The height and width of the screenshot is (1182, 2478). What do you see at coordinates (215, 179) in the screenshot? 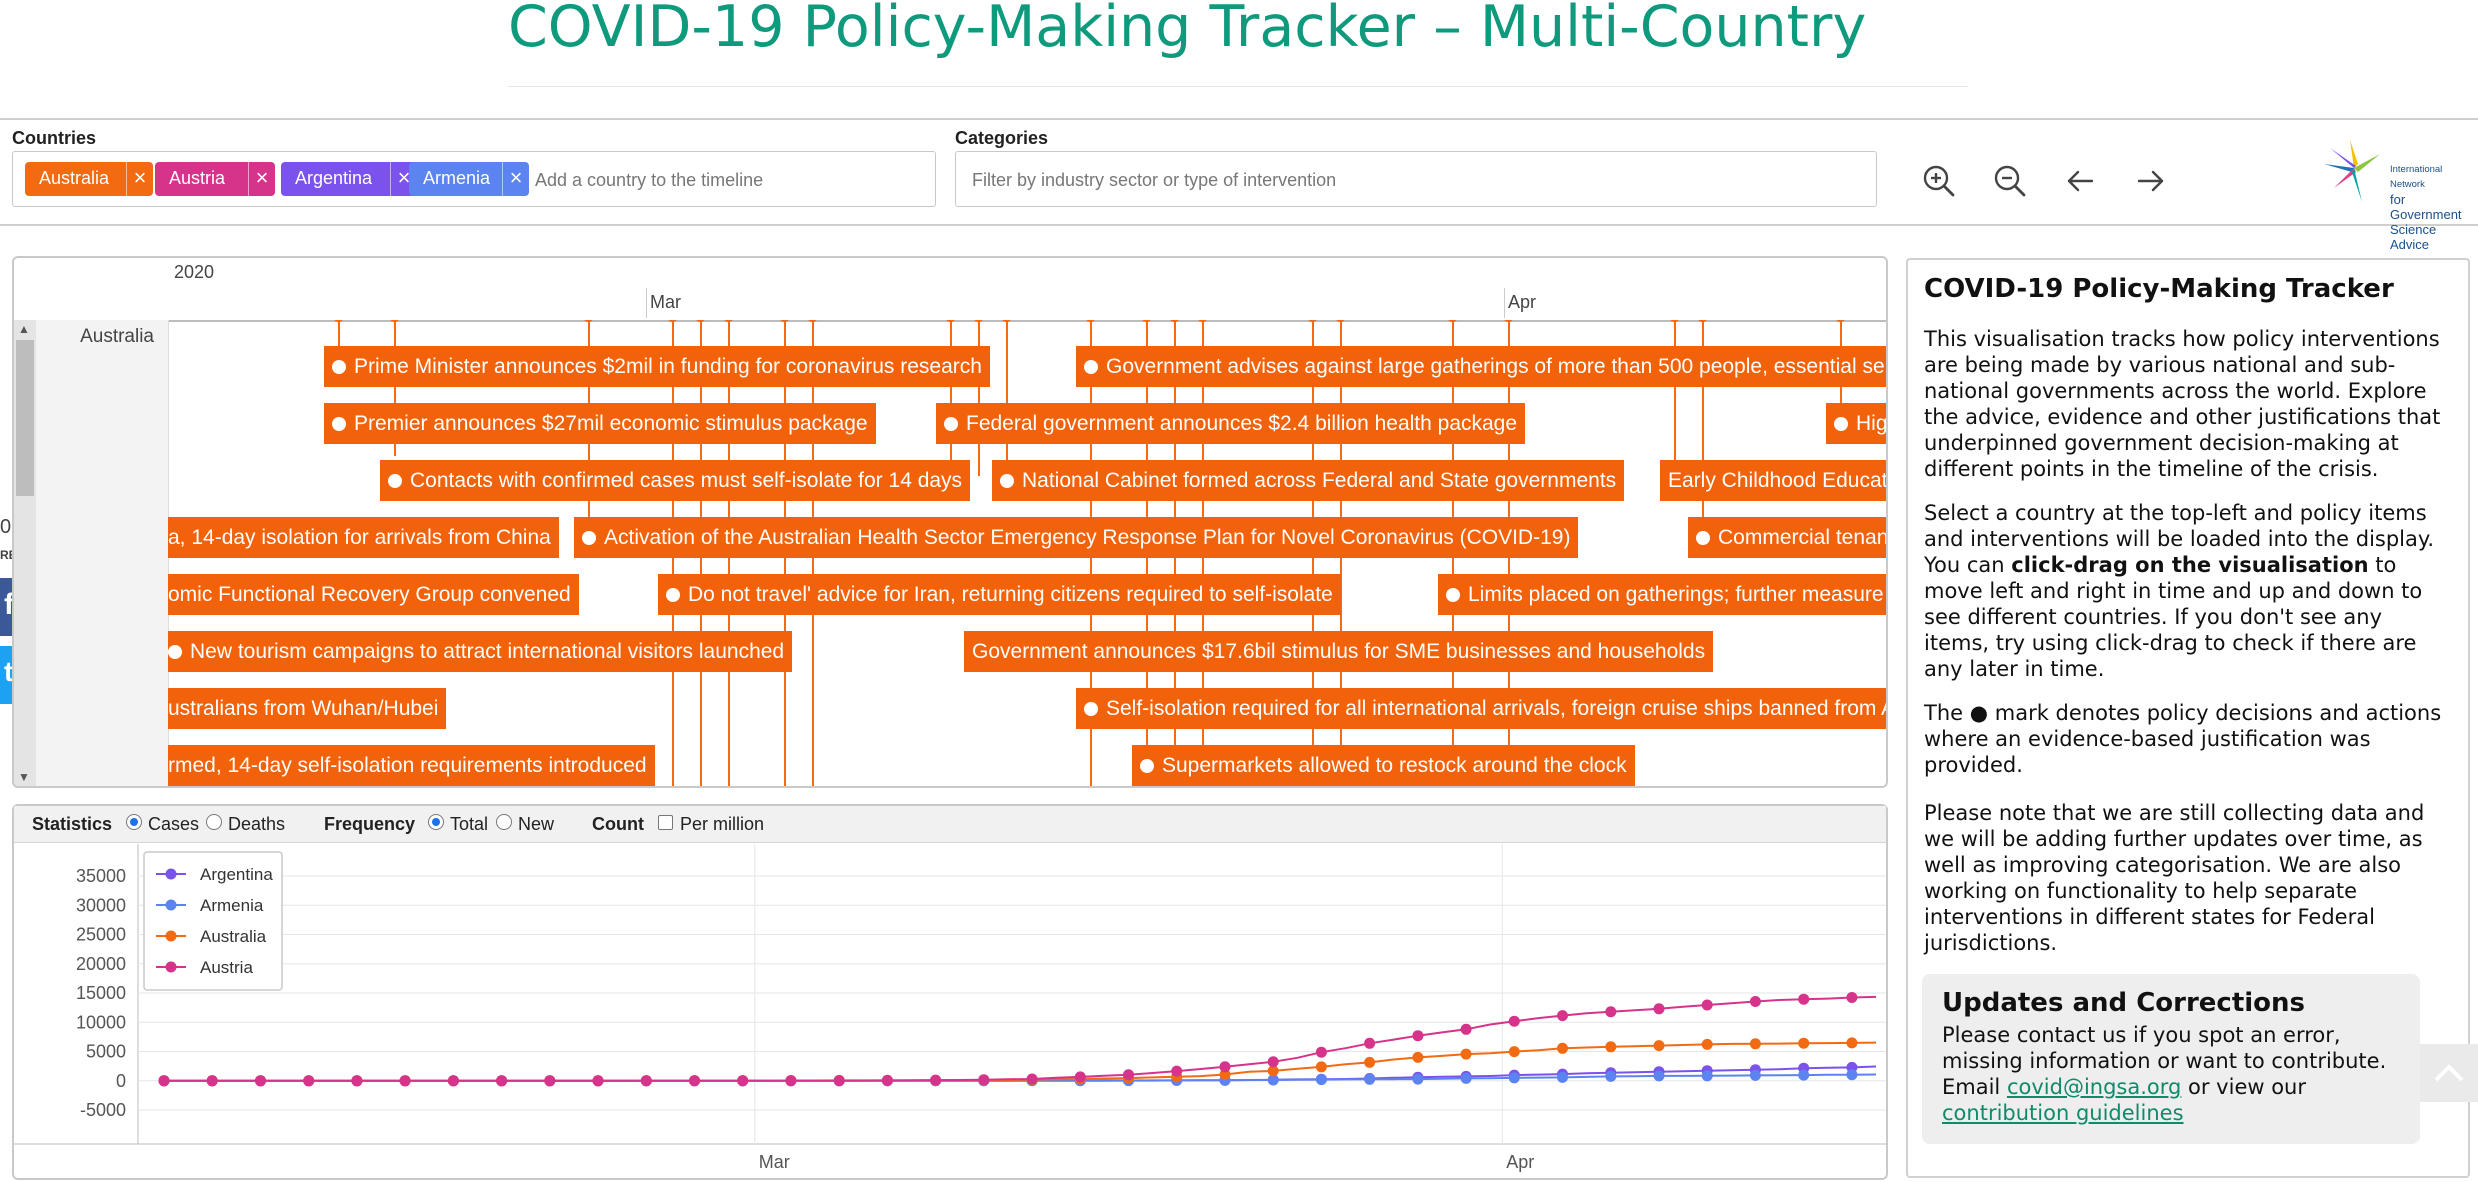
I see `country-chip-austria: Austria ×` at bounding box center [215, 179].